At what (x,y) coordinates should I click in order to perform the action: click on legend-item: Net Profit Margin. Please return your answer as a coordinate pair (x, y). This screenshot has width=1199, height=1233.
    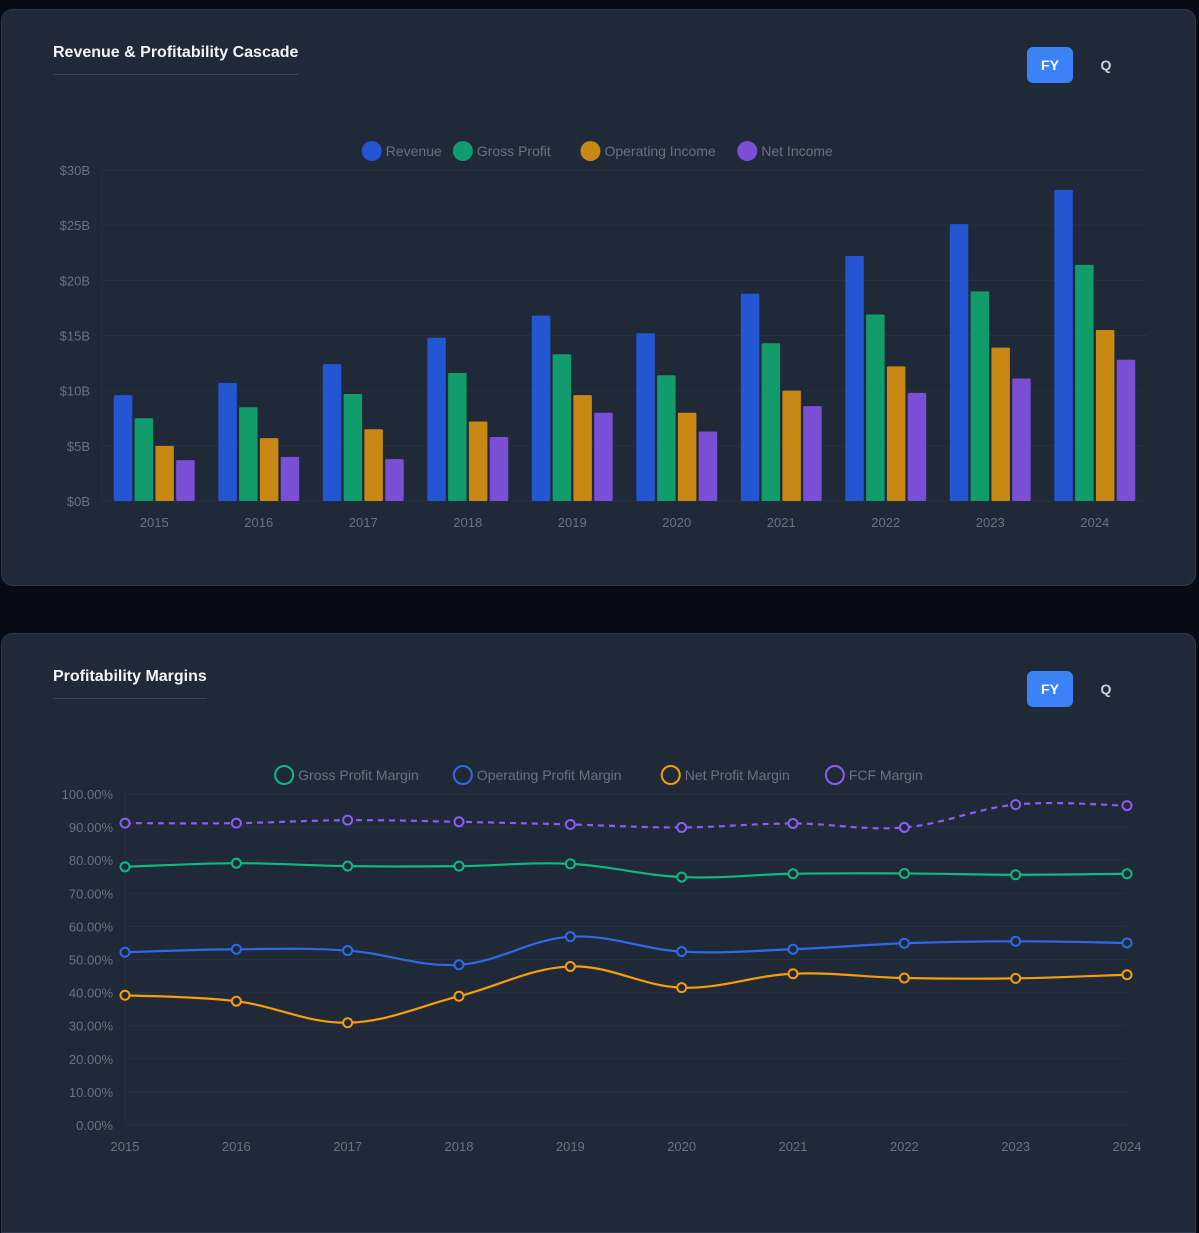
    Looking at the image, I should click on (725, 775).